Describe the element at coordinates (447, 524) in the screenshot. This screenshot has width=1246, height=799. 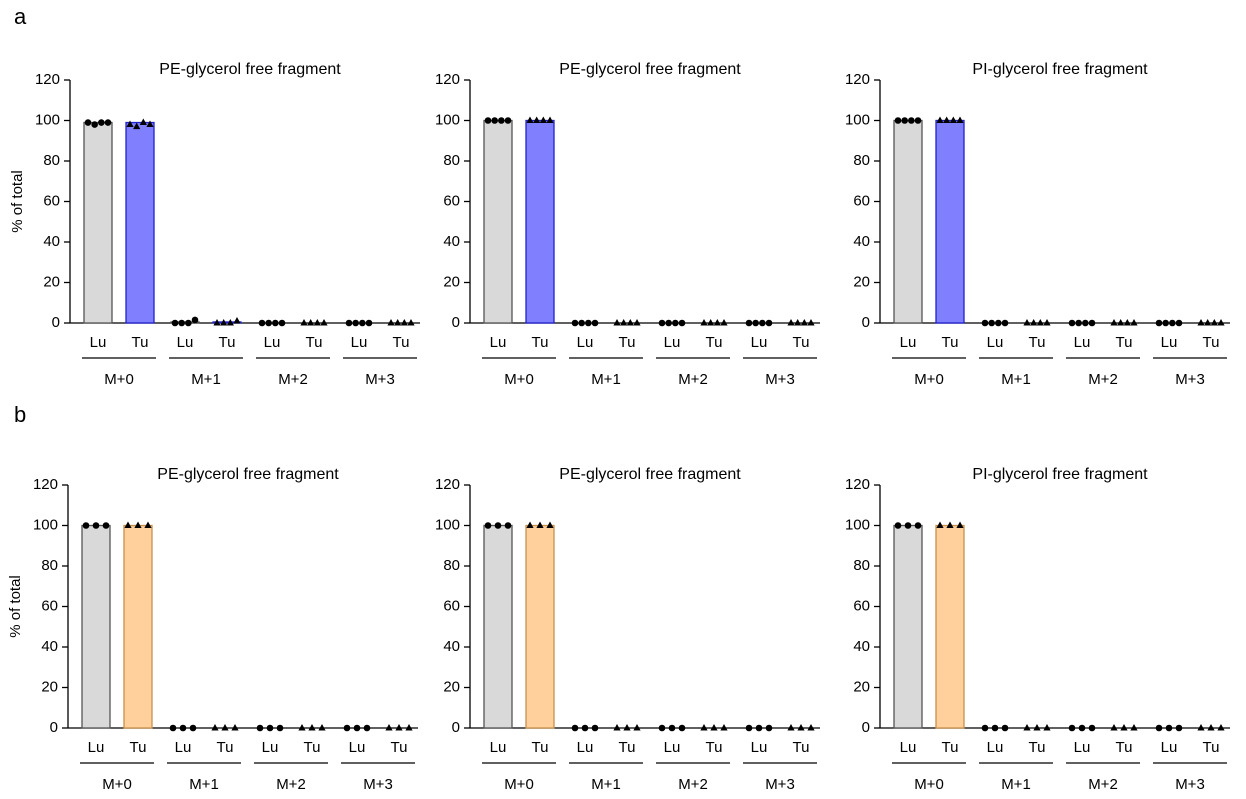
I see `y-tick-label: 100` at that location.